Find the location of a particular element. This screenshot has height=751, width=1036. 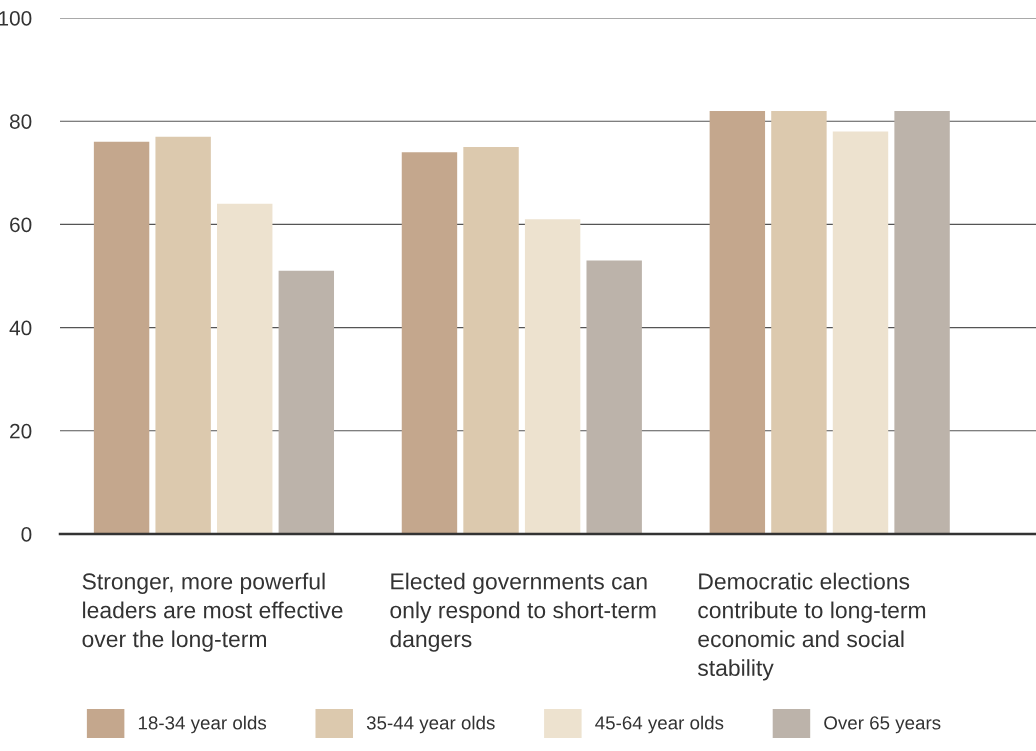

y-tick-label: 40 is located at coordinates (20, 328).